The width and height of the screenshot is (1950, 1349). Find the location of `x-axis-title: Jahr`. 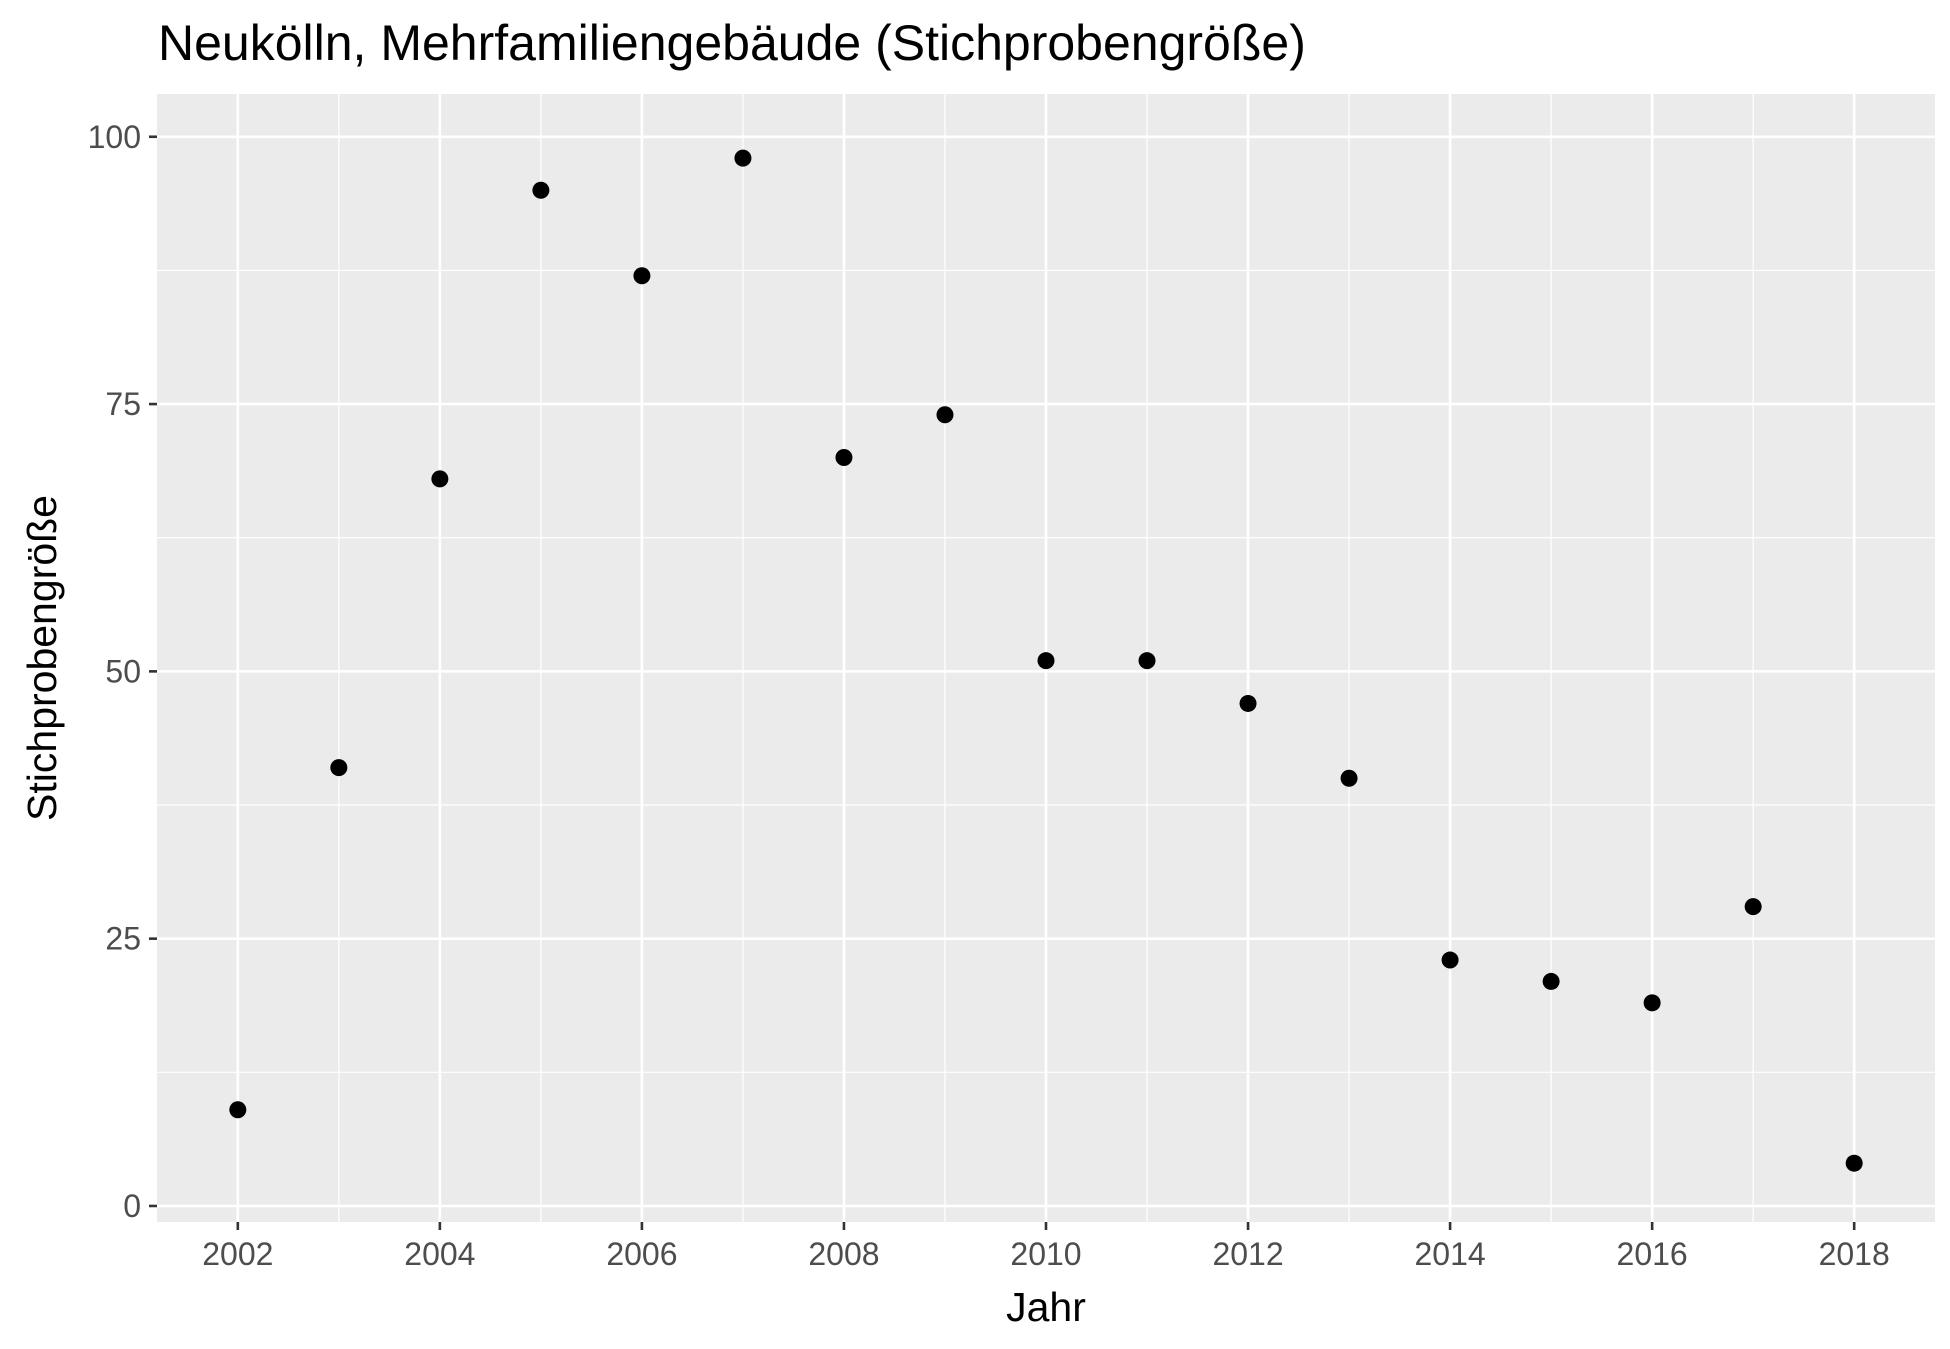

x-axis-title: Jahr is located at coordinates (1046, 1307).